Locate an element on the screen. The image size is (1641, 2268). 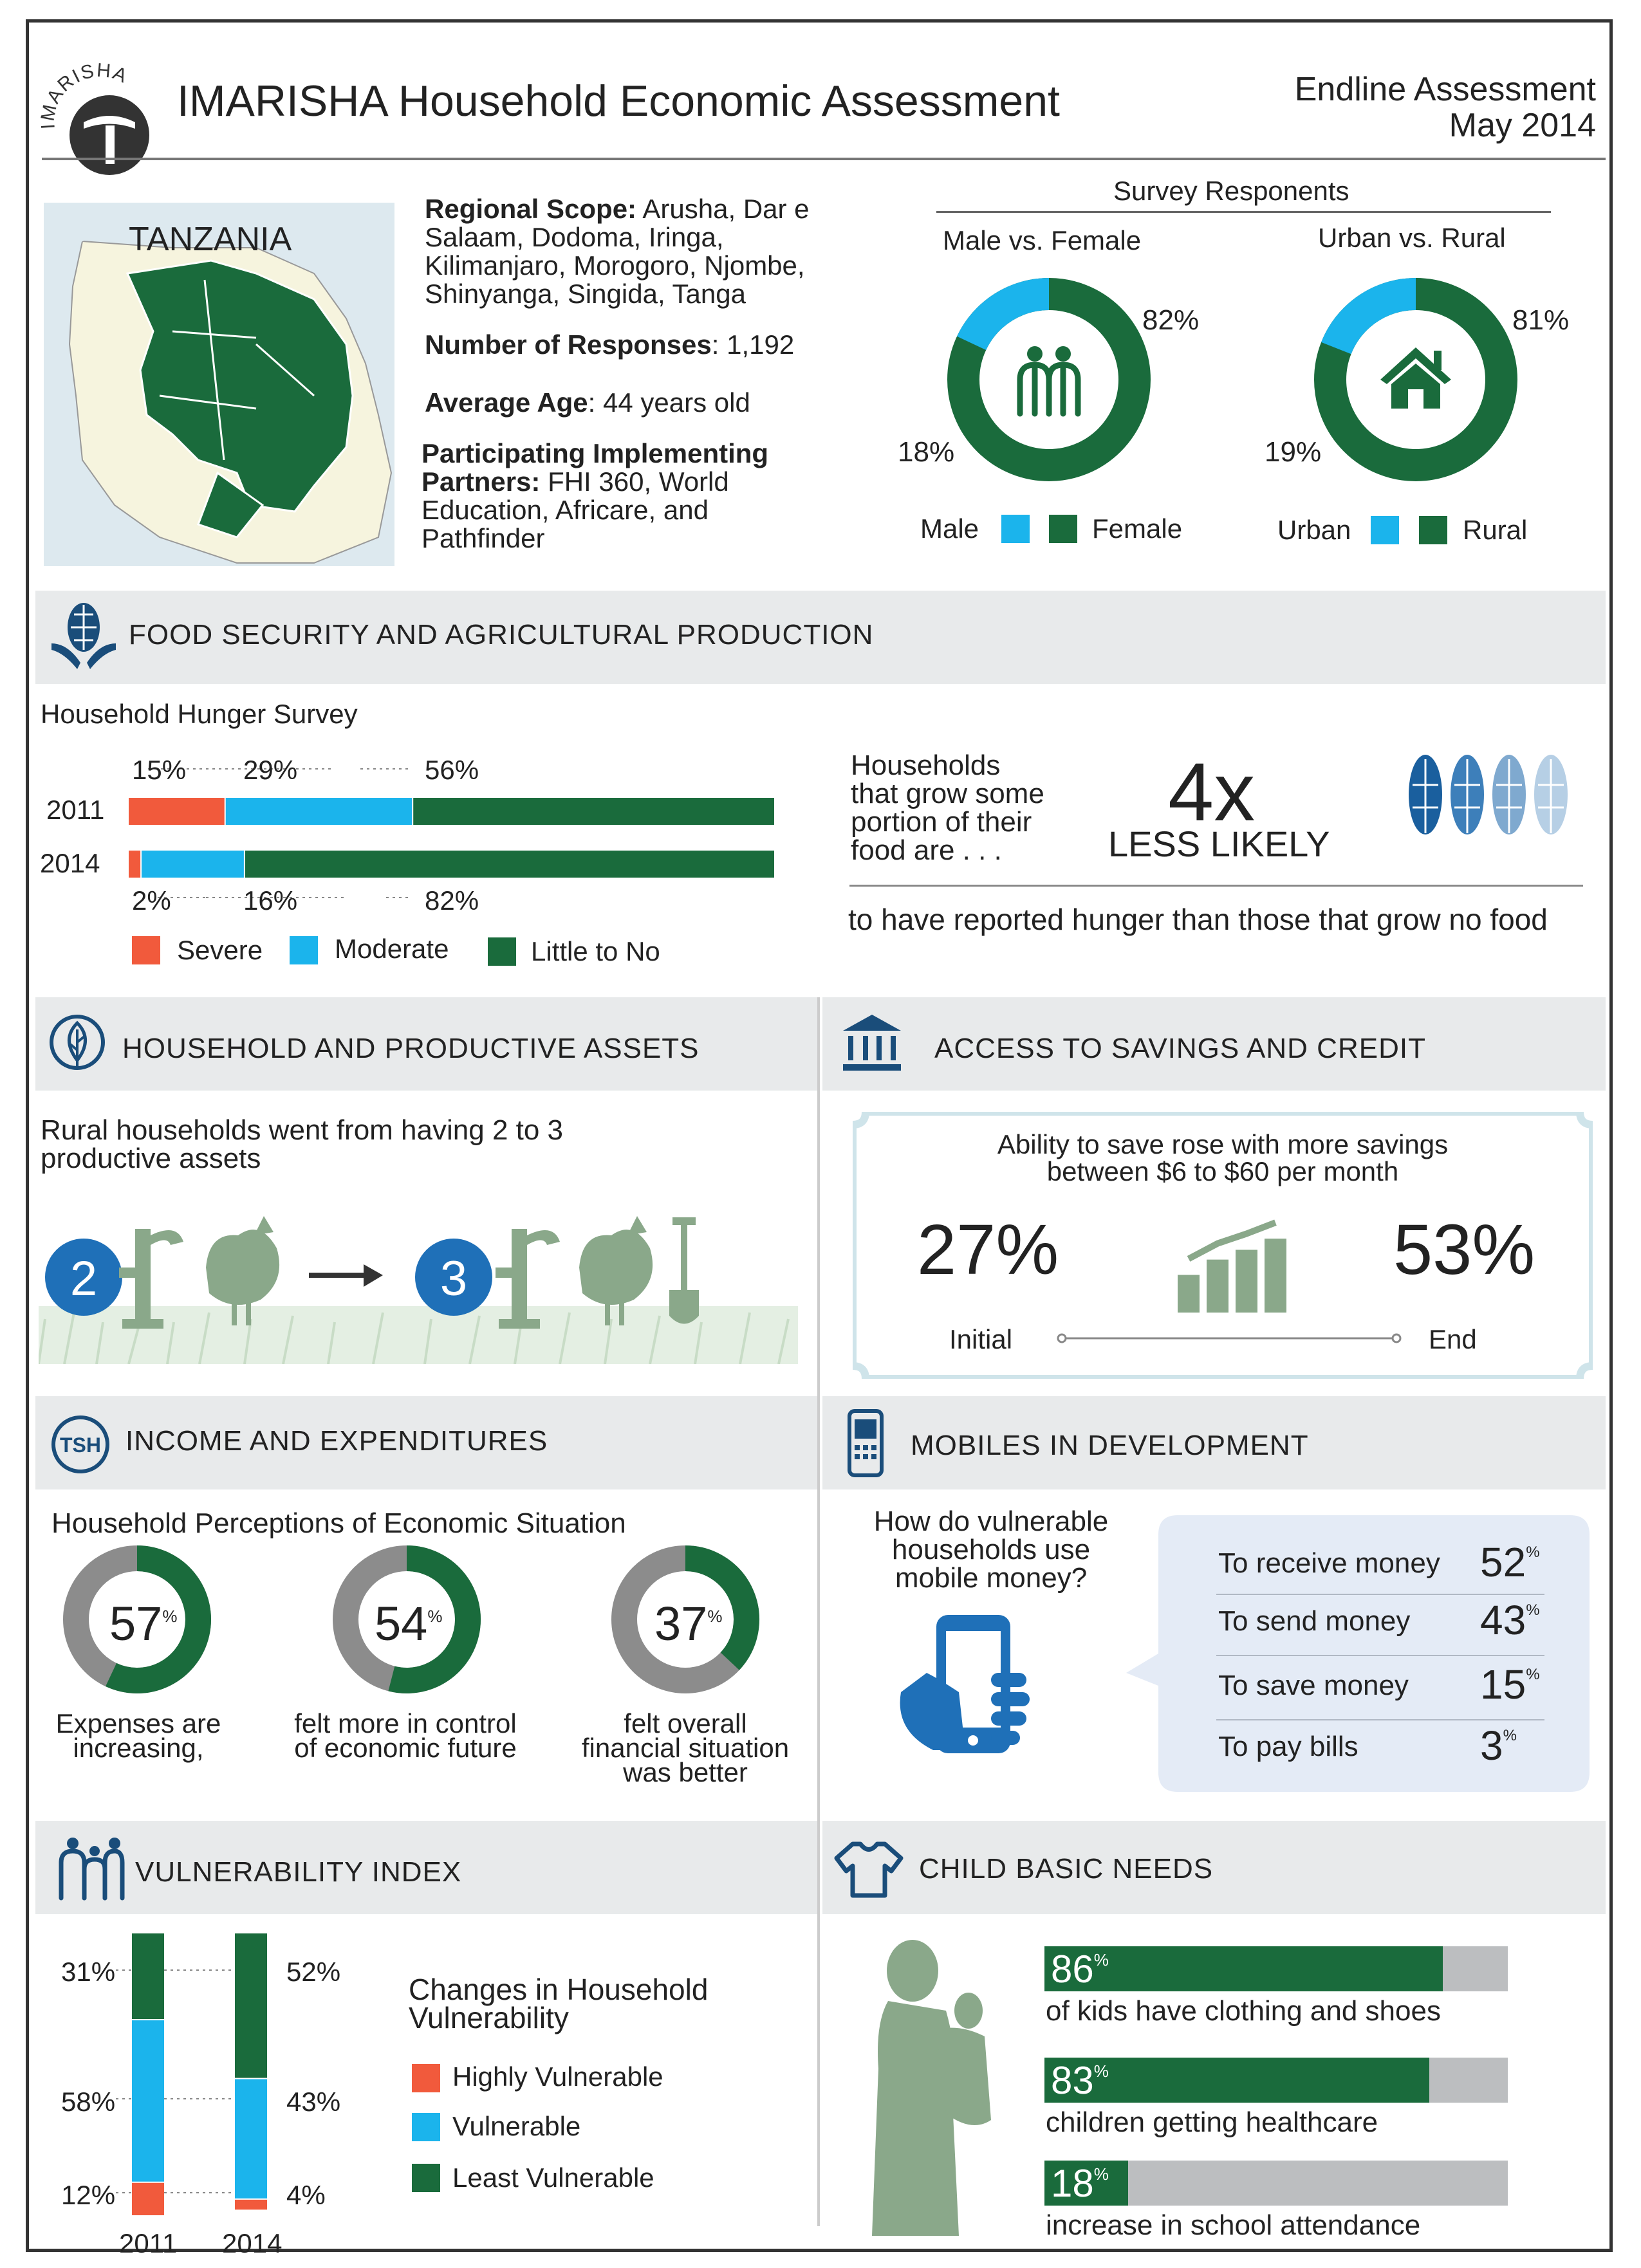
hunger-label-2011-1: 29% is located at coordinates (270, 770).